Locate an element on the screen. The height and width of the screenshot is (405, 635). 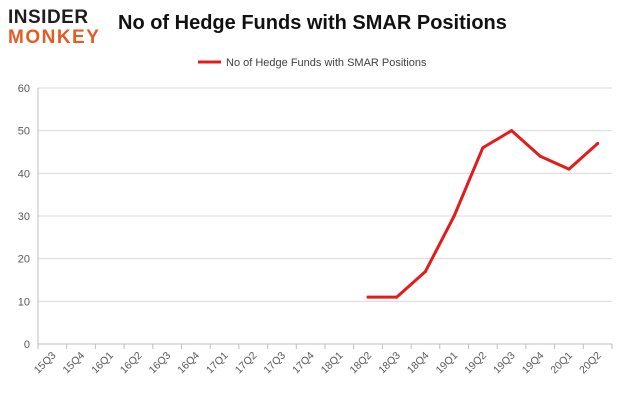
x-tick-label: 16Q4 is located at coordinates (188, 363).